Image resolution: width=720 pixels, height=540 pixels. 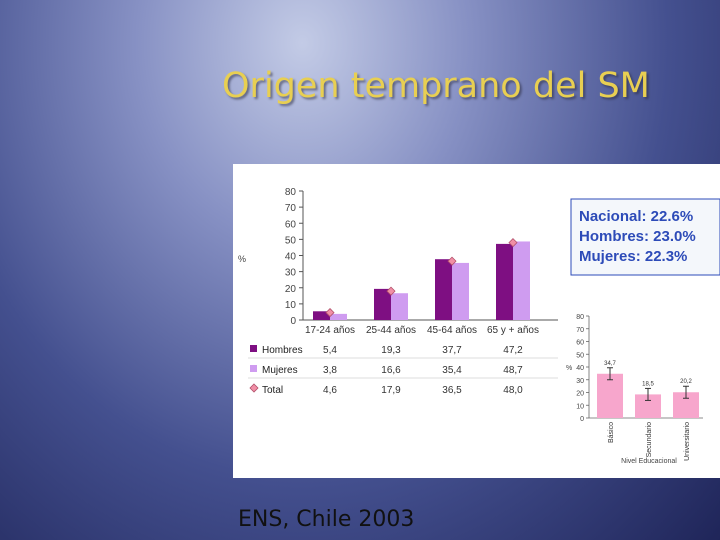 I want to click on data-label: 36,5, so click(x=452, y=390).